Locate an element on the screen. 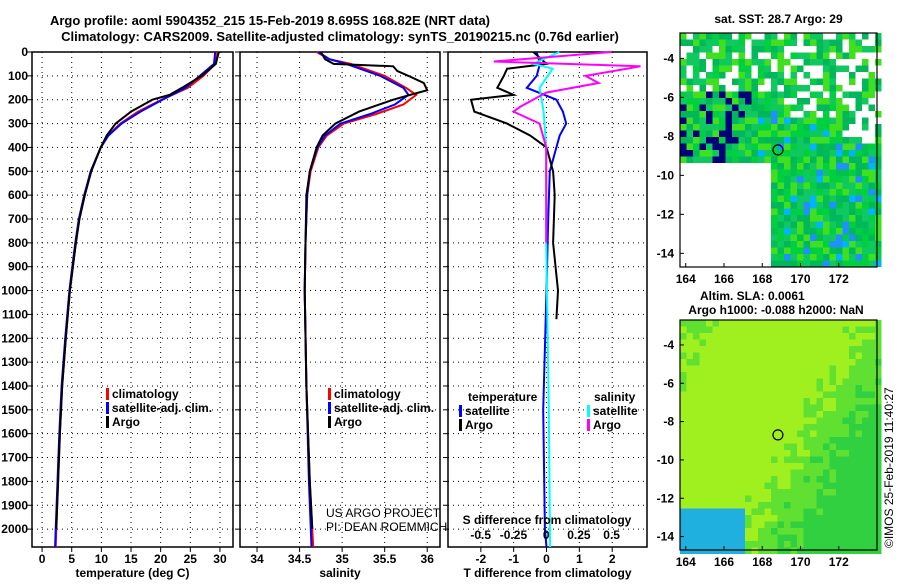 This screenshot has height=585, width=900. map-title: sat. SST: 28.7 Argo: 29 is located at coordinates (778, 19).